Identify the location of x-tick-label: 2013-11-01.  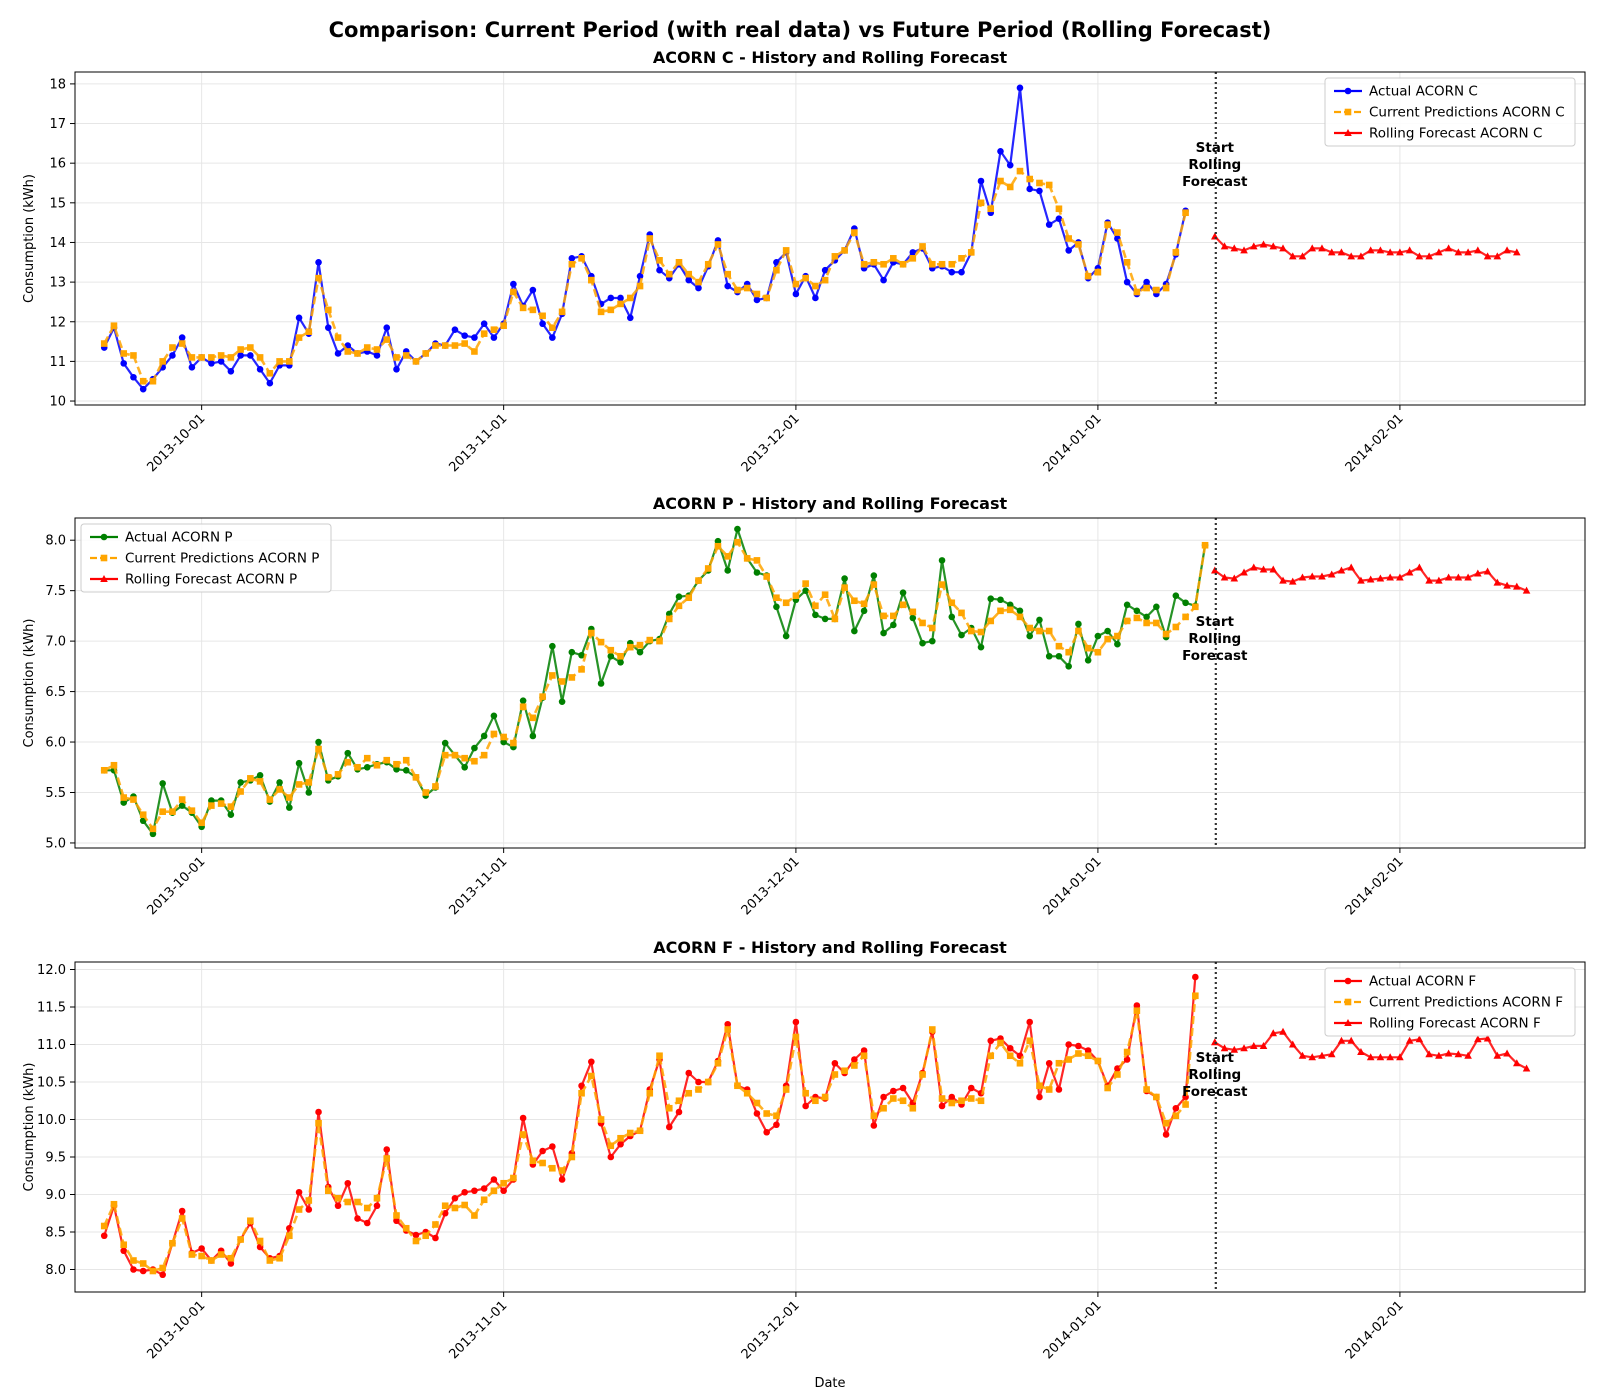
(478, 1330).